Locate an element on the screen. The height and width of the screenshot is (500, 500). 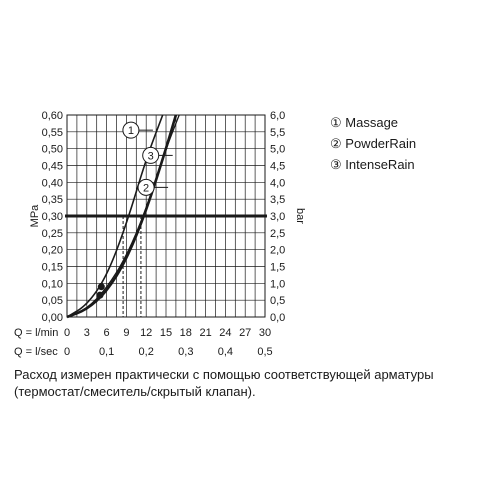
y-right-tick-label: 0,5 is located at coordinates (277, 301).